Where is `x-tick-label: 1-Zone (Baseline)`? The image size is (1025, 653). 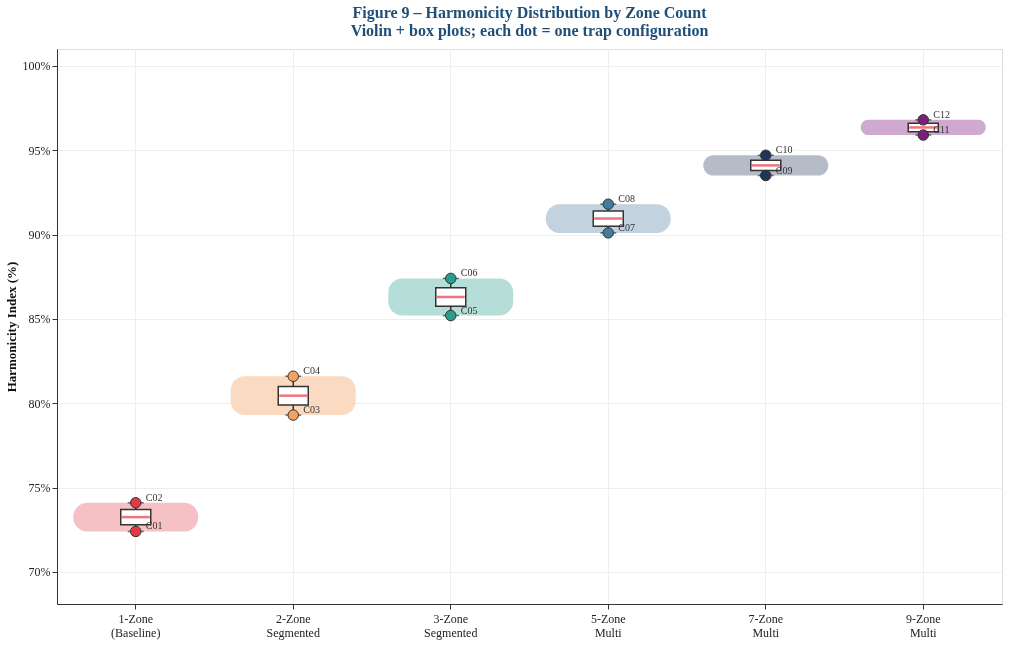 x-tick-label: 1-Zone (Baseline) is located at coordinates (136, 625).